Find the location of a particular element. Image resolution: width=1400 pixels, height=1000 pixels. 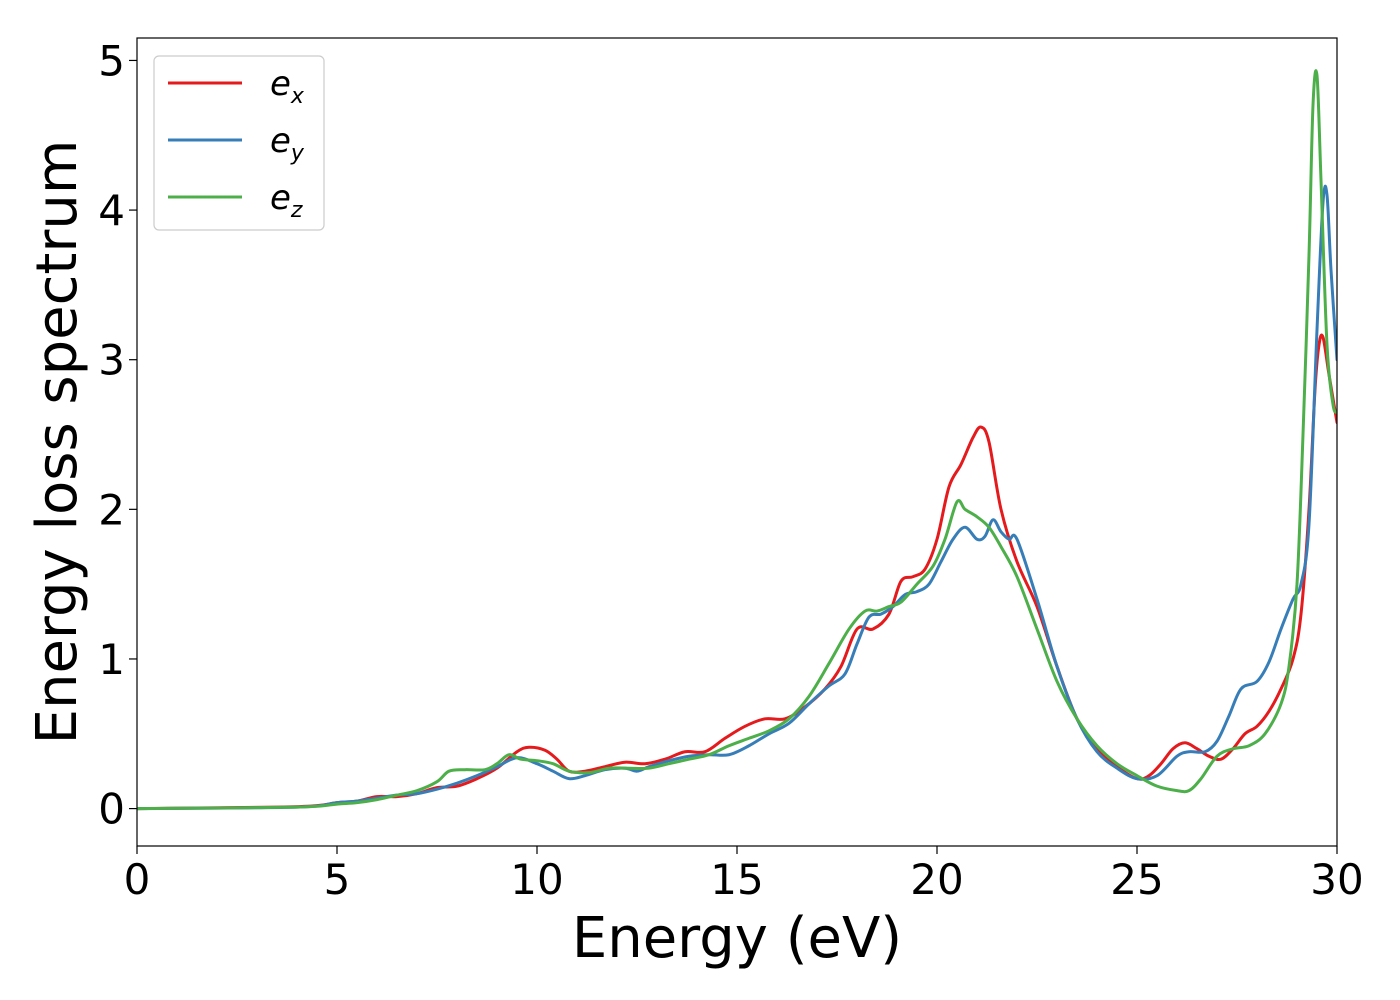

x-tick-label: 20 is located at coordinates (936, 879).